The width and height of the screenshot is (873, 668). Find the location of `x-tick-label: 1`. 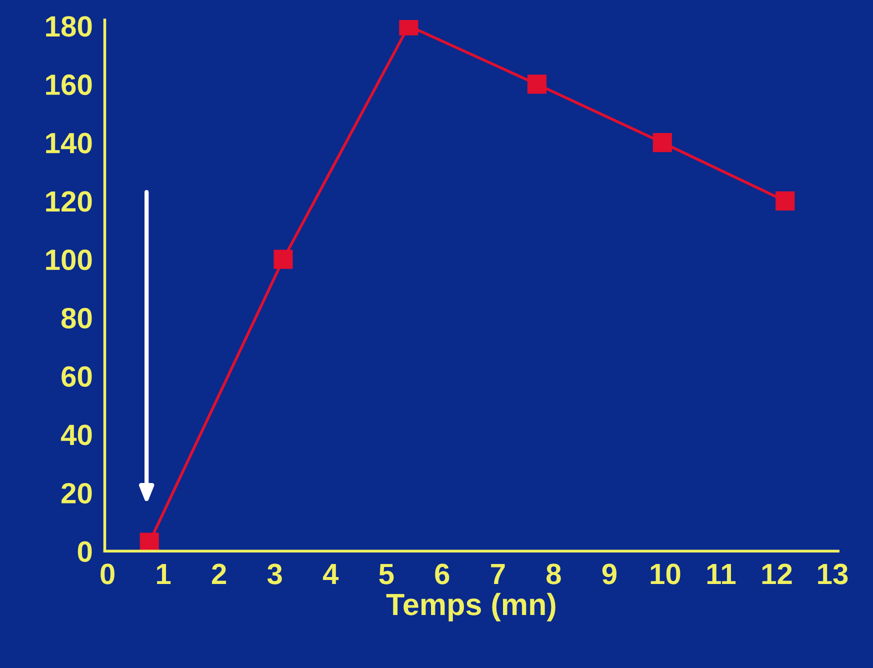

x-tick-label: 1 is located at coordinates (164, 574).